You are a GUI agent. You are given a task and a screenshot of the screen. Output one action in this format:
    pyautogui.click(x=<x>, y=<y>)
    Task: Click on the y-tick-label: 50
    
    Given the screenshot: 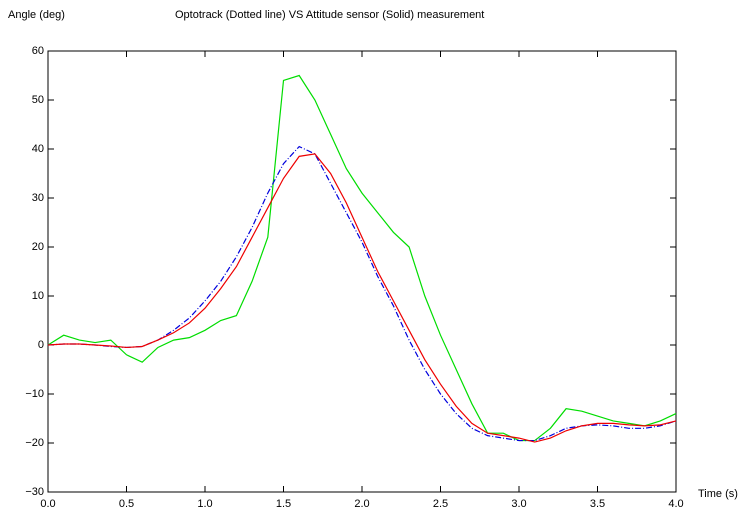 What is the action you would take?
    pyautogui.click(x=38, y=100)
    